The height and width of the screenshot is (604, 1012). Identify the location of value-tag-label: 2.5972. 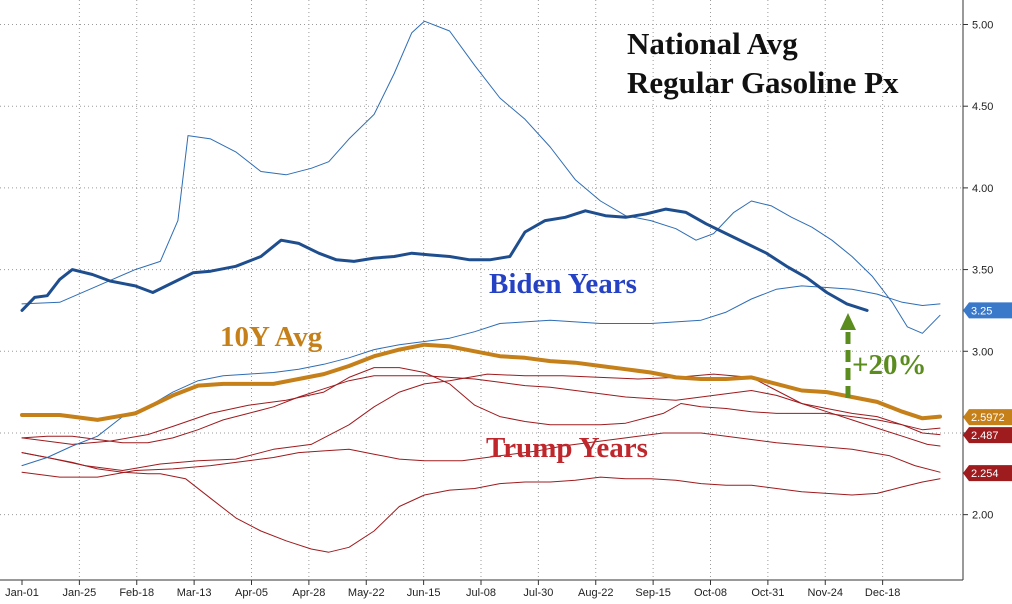
(988, 418).